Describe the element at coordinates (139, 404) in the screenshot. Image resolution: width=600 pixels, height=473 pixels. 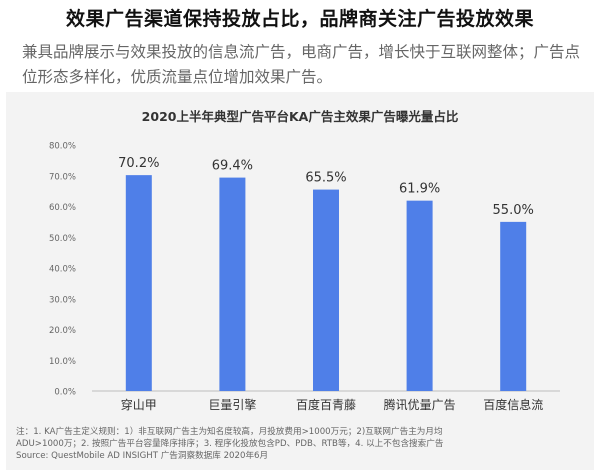
I see `x-tick-label: 穿山甲` at that location.